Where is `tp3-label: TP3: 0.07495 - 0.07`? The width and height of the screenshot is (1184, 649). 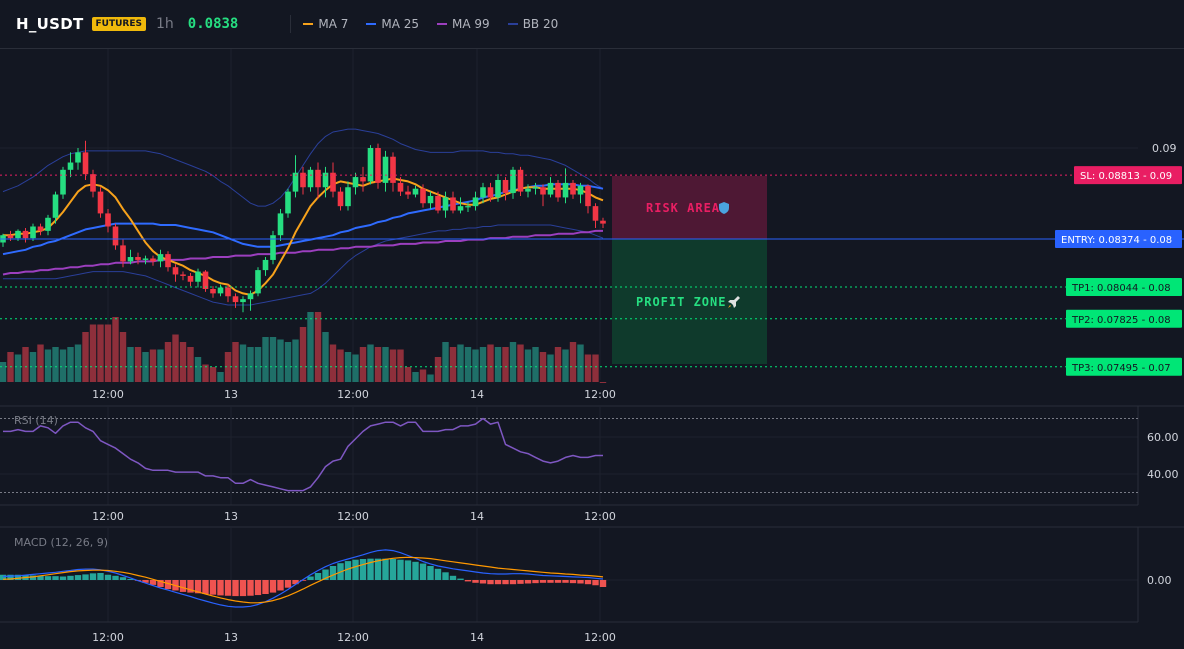 tp3-label: TP3: 0.07495 - 0.07 is located at coordinates (1121, 368).